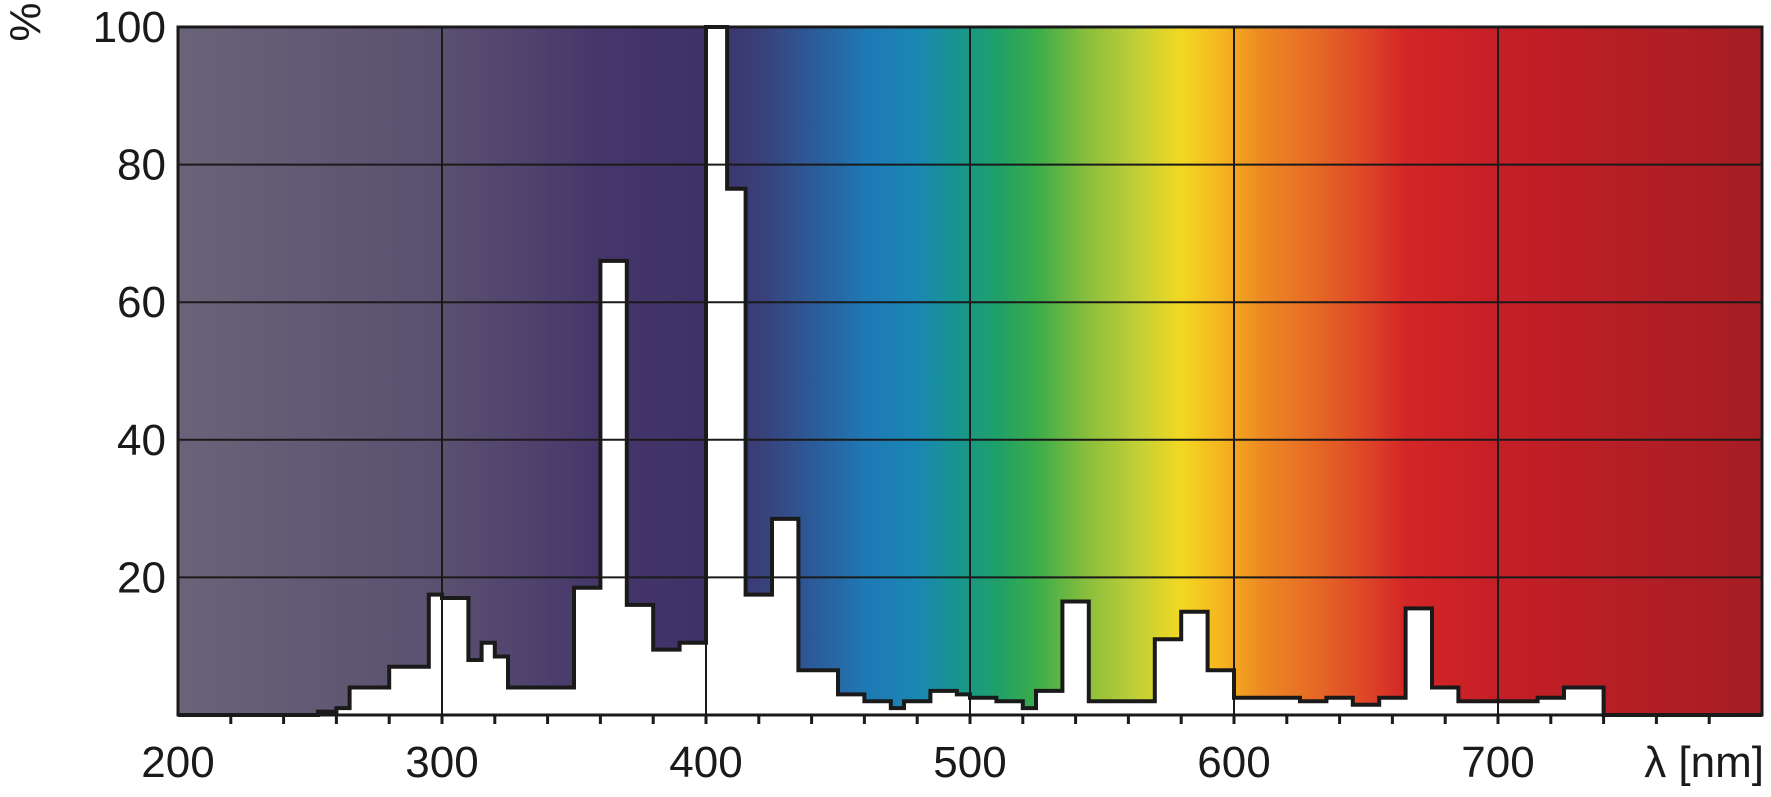  I want to click on y-tick-label-20: 20, so click(141, 577).